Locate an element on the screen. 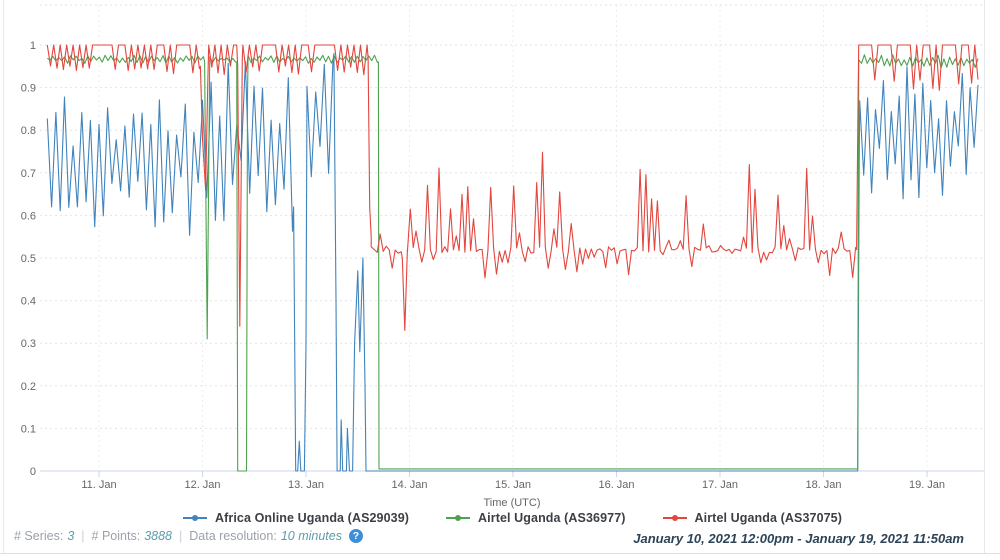 The height and width of the screenshot is (560, 1000). x-tick-label: 19. Jan is located at coordinates (927, 485).